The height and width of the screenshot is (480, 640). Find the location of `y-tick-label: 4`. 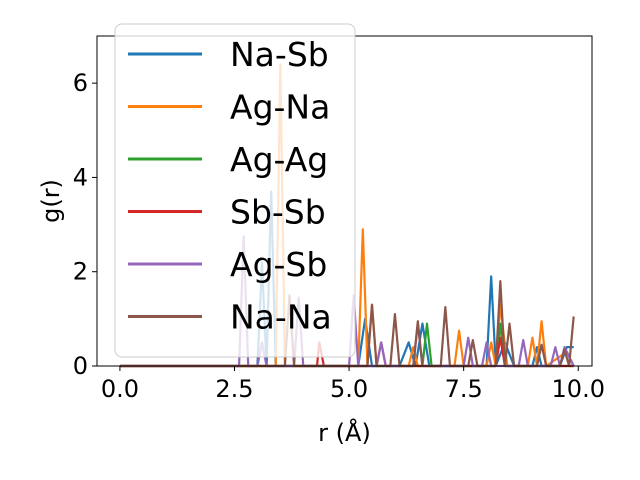

y-tick-label: 4 is located at coordinates (80, 177).